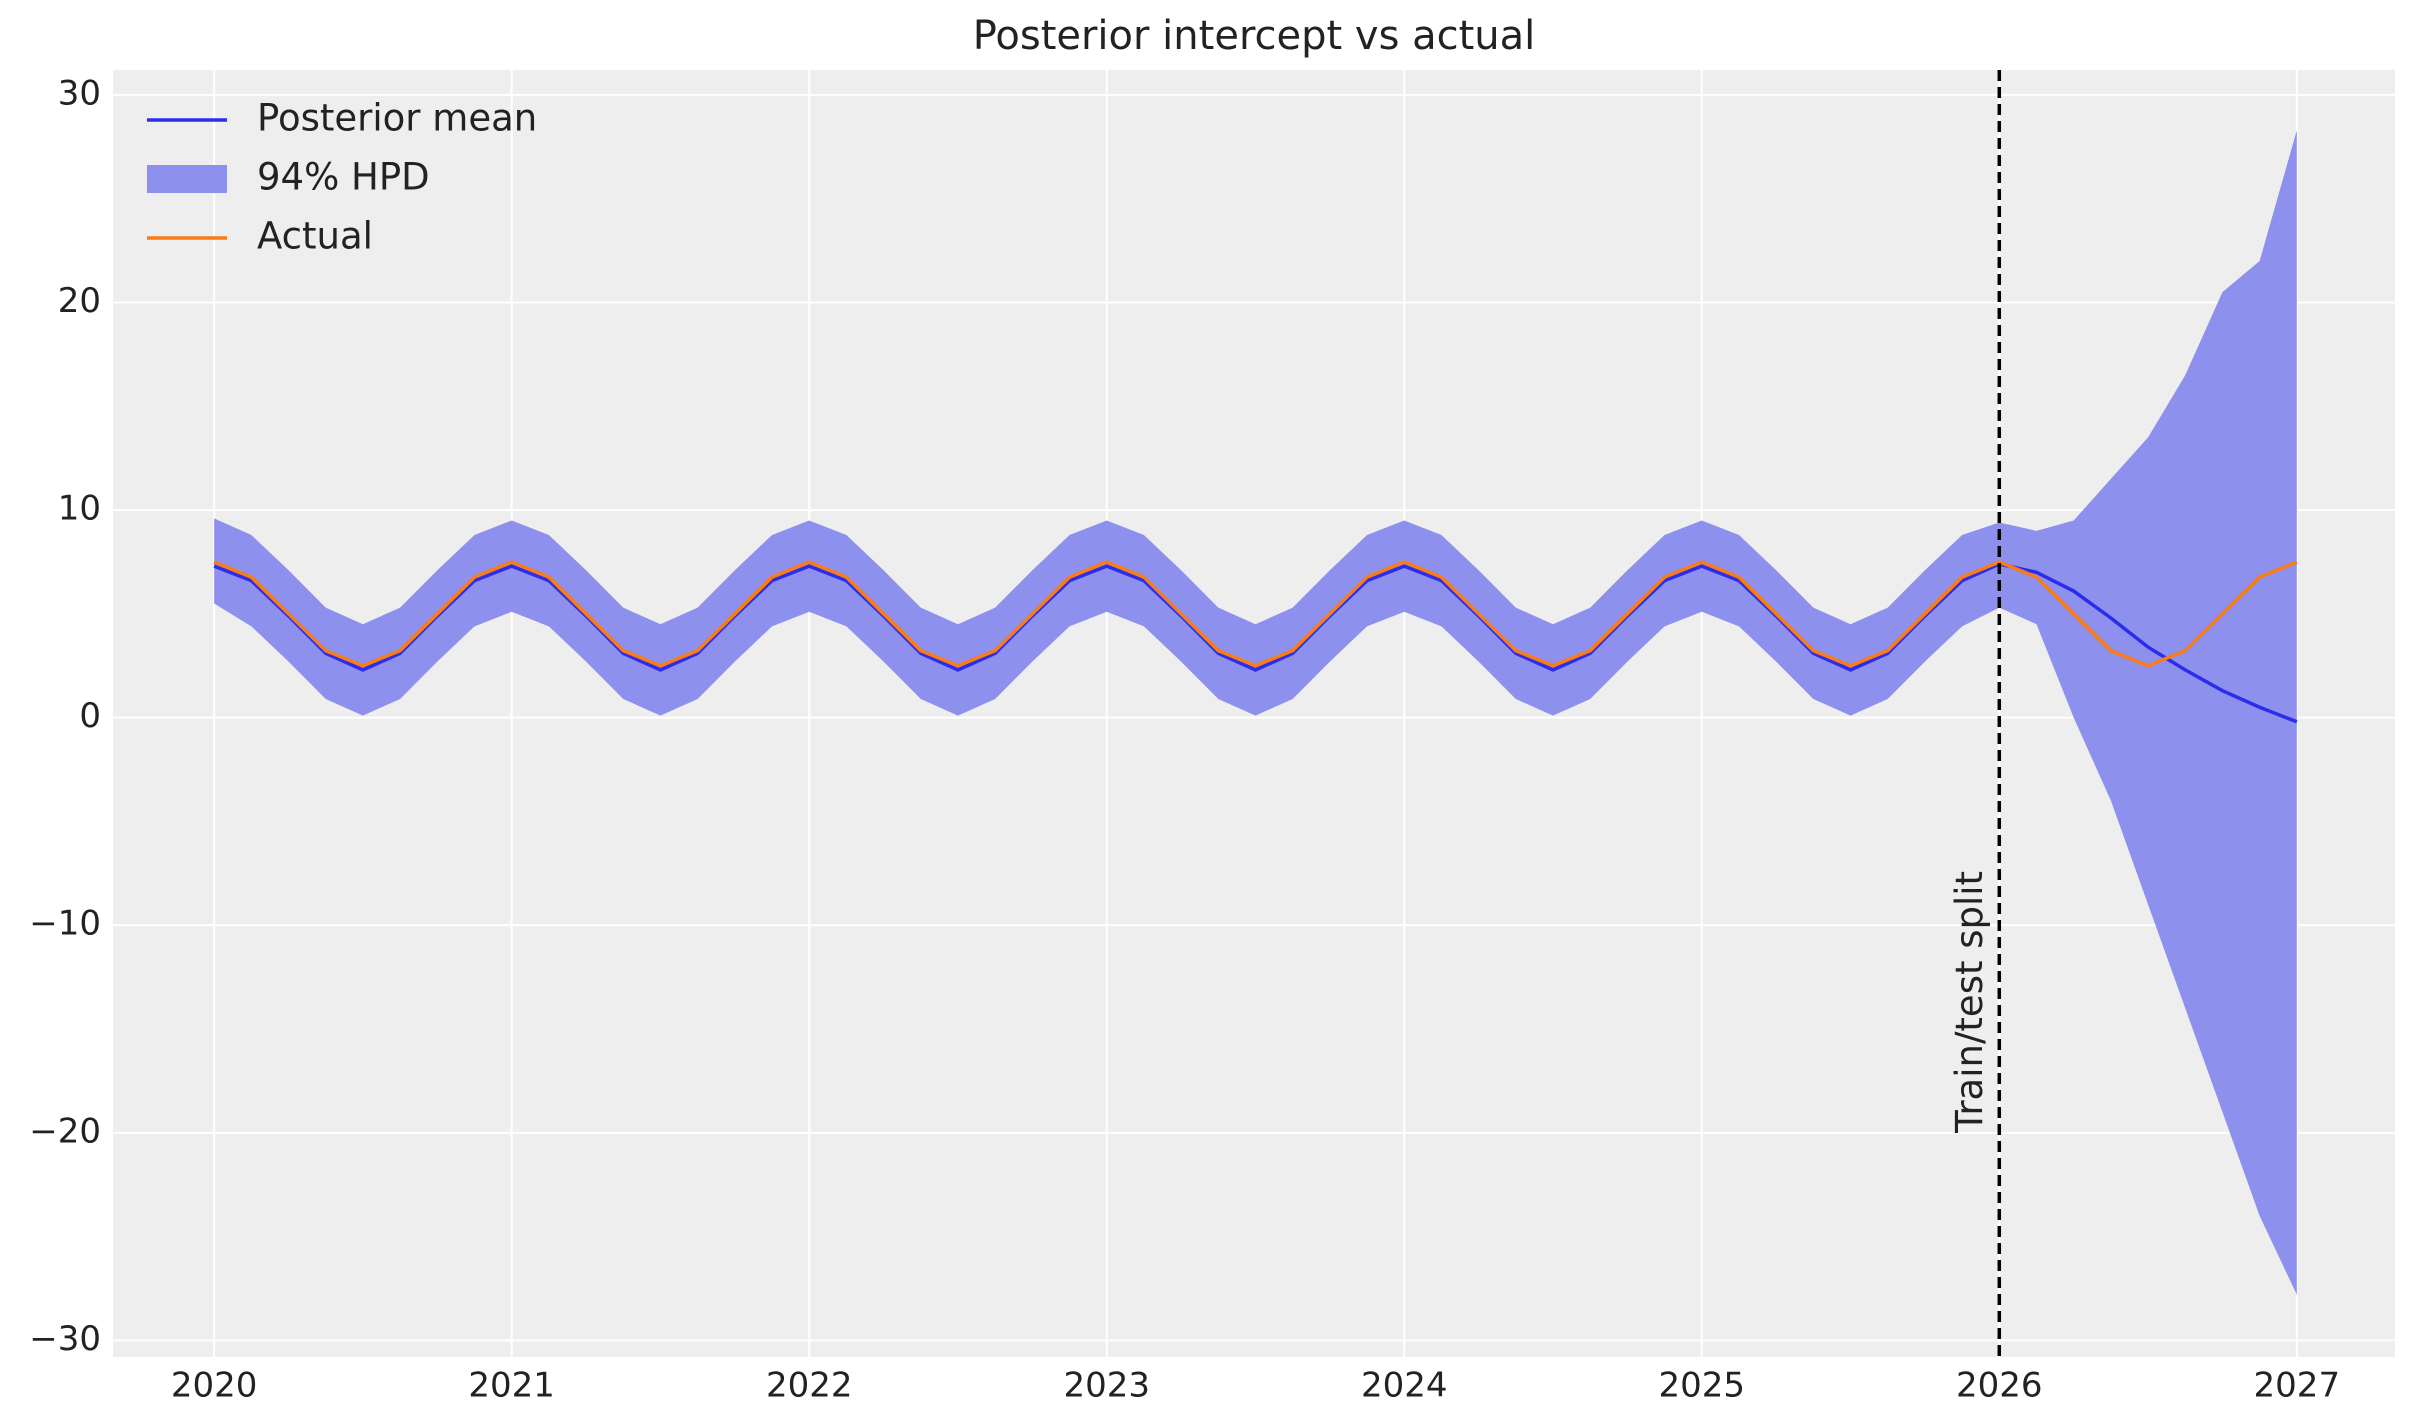 The image size is (2423, 1423). Describe the element at coordinates (2297, 1386) in the screenshot. I see `x-tick-label: 2027` at that location.